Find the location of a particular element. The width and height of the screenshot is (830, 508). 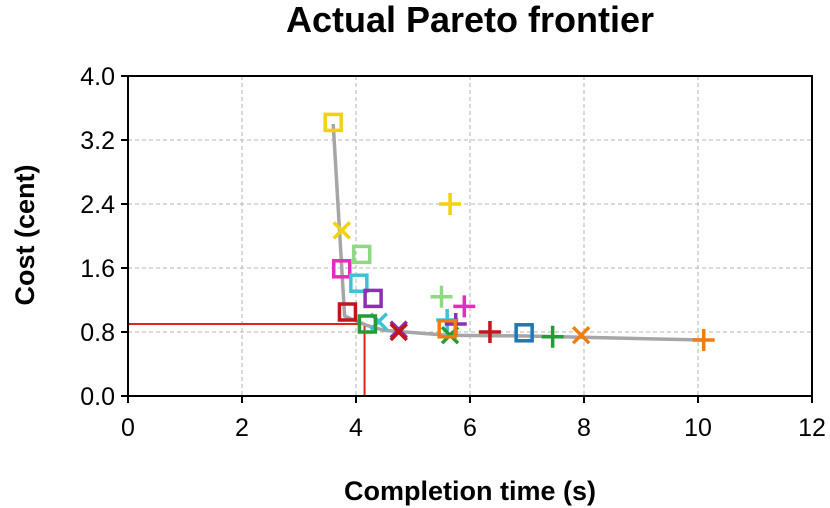

x-tick-label: 10 is located at coordinates (698, 428).